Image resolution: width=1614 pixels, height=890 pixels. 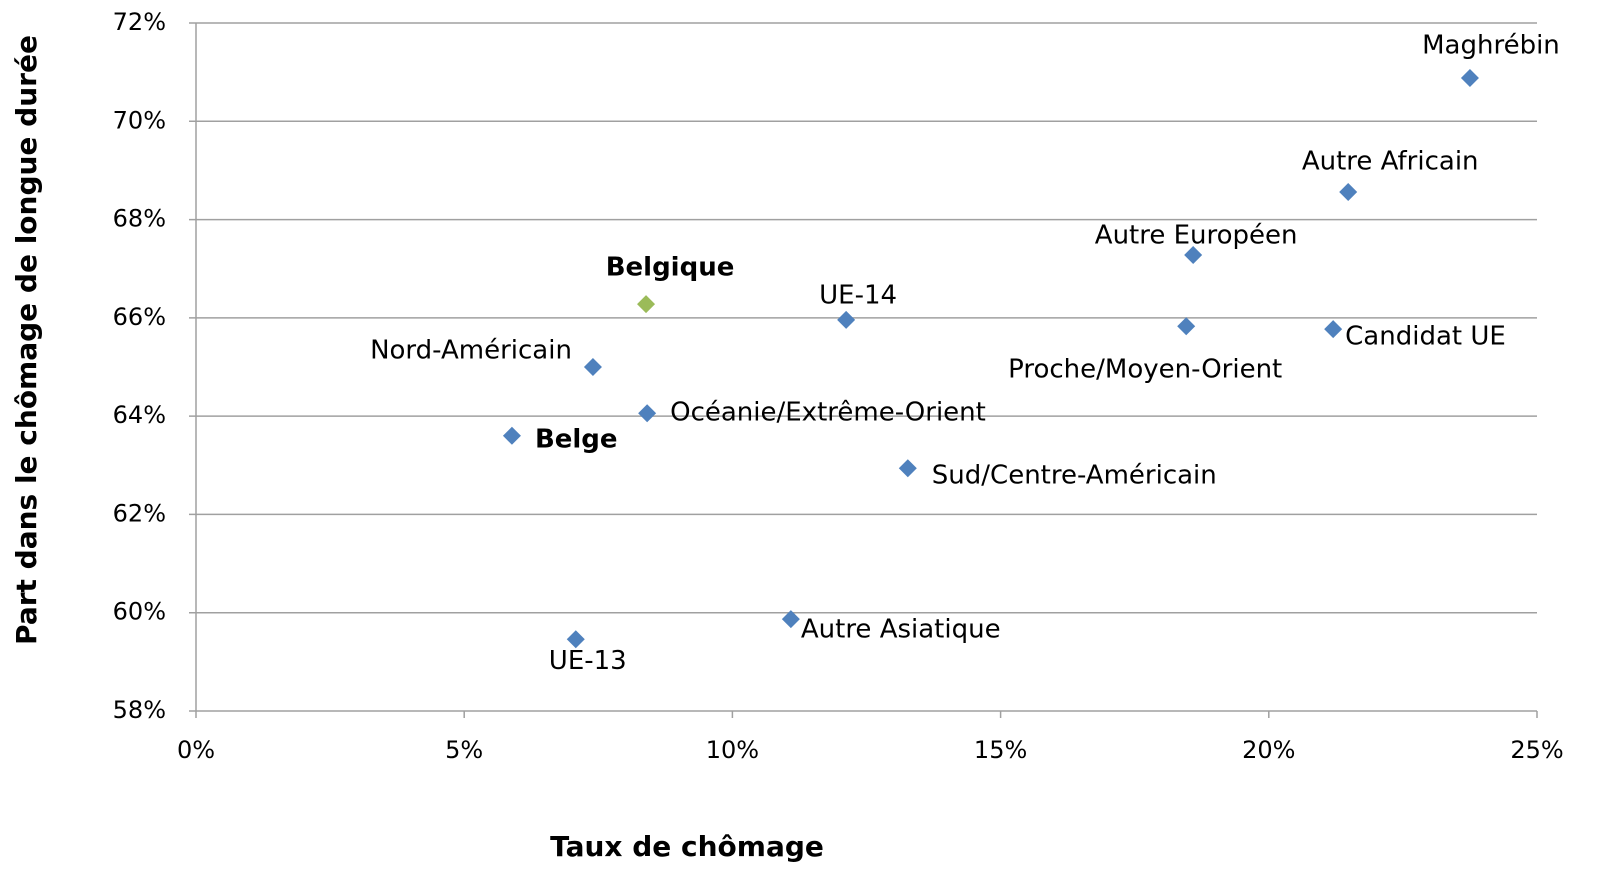 I want to click on point-label: Proche/Moyen-Orient, so click(x=1145, y=370).